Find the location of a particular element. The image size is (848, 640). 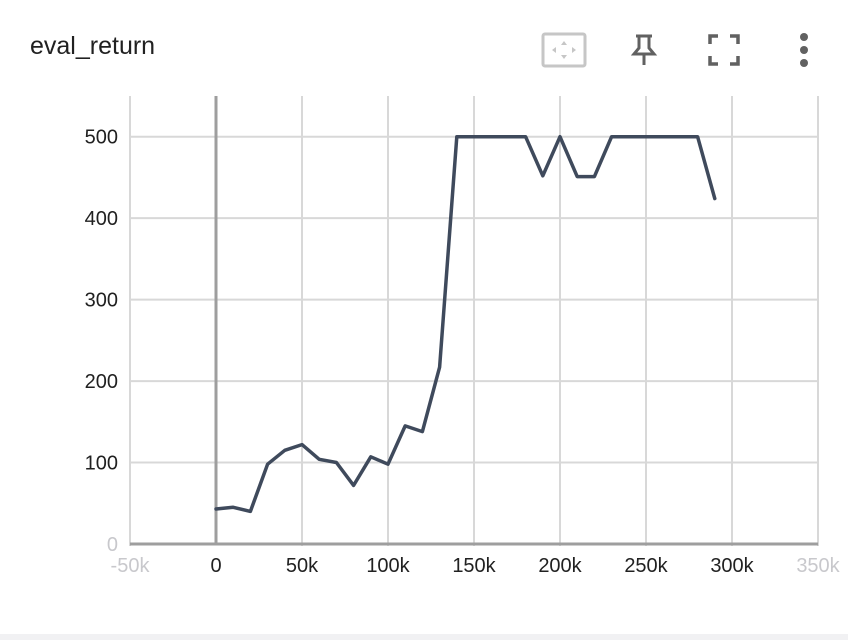

pin-button is located at coordinates (644, 50).